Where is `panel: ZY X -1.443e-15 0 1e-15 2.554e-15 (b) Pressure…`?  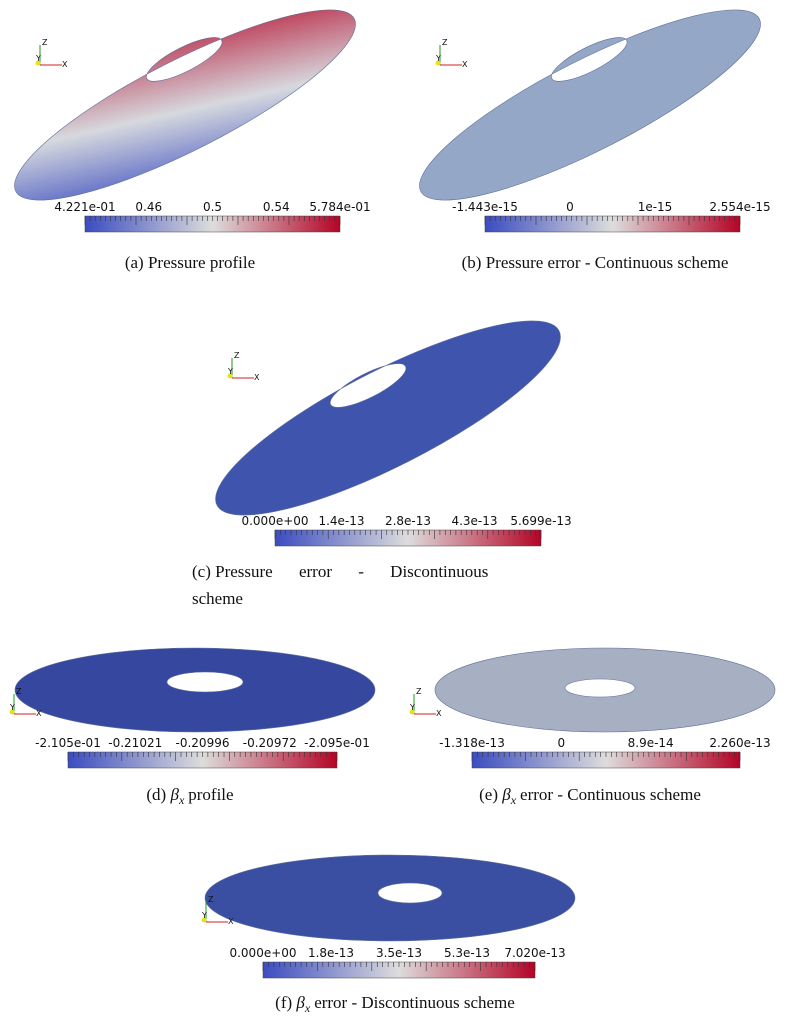
panel: ZY X -1.443e-15 0 1e-15 2.554e-15 (b) Pressure… is located at coordinates (595, 140).